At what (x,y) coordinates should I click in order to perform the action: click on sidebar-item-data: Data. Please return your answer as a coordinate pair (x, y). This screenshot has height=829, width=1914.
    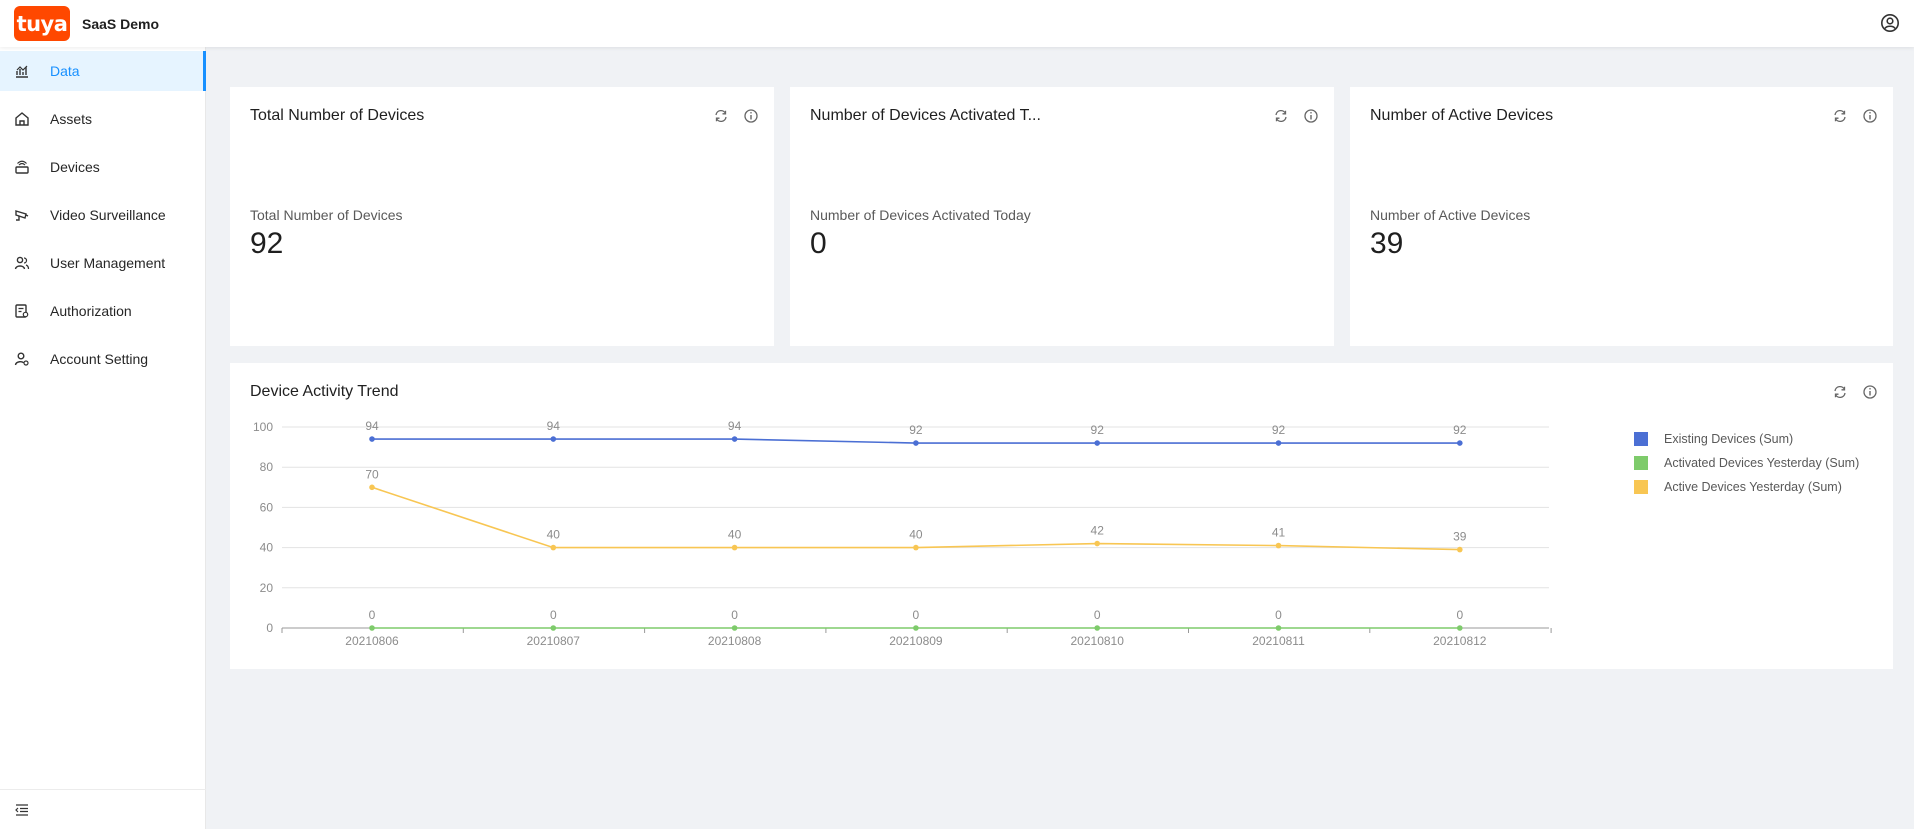
    Looking at the image, I should click on (103, 71).